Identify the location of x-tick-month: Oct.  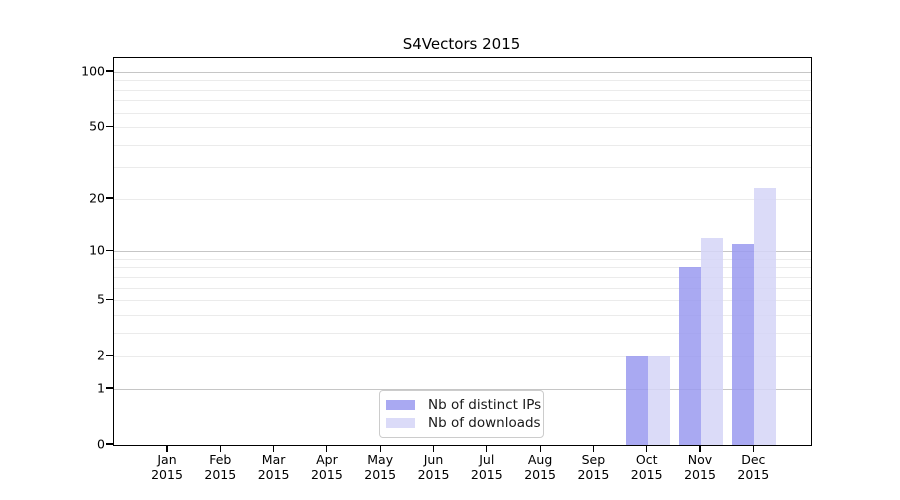
(646, 459).